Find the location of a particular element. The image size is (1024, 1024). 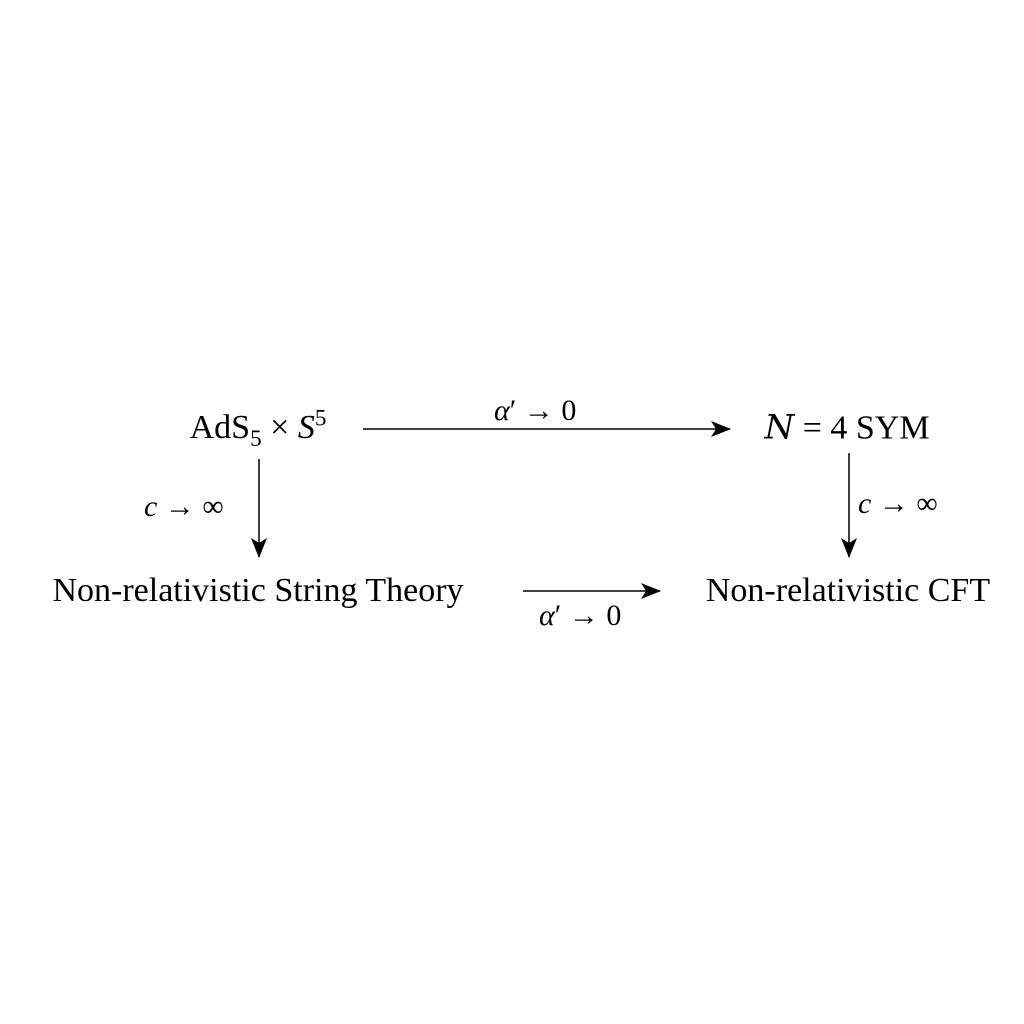

sphere-superscript: 5 is located at coordinates (320, 418).